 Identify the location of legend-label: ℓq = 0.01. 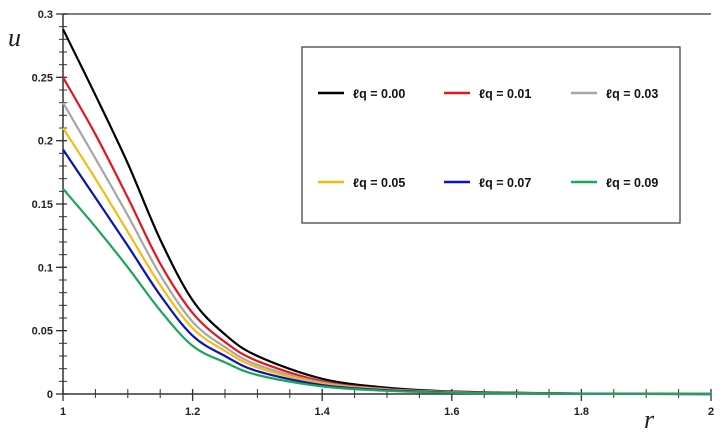
(505, 94).